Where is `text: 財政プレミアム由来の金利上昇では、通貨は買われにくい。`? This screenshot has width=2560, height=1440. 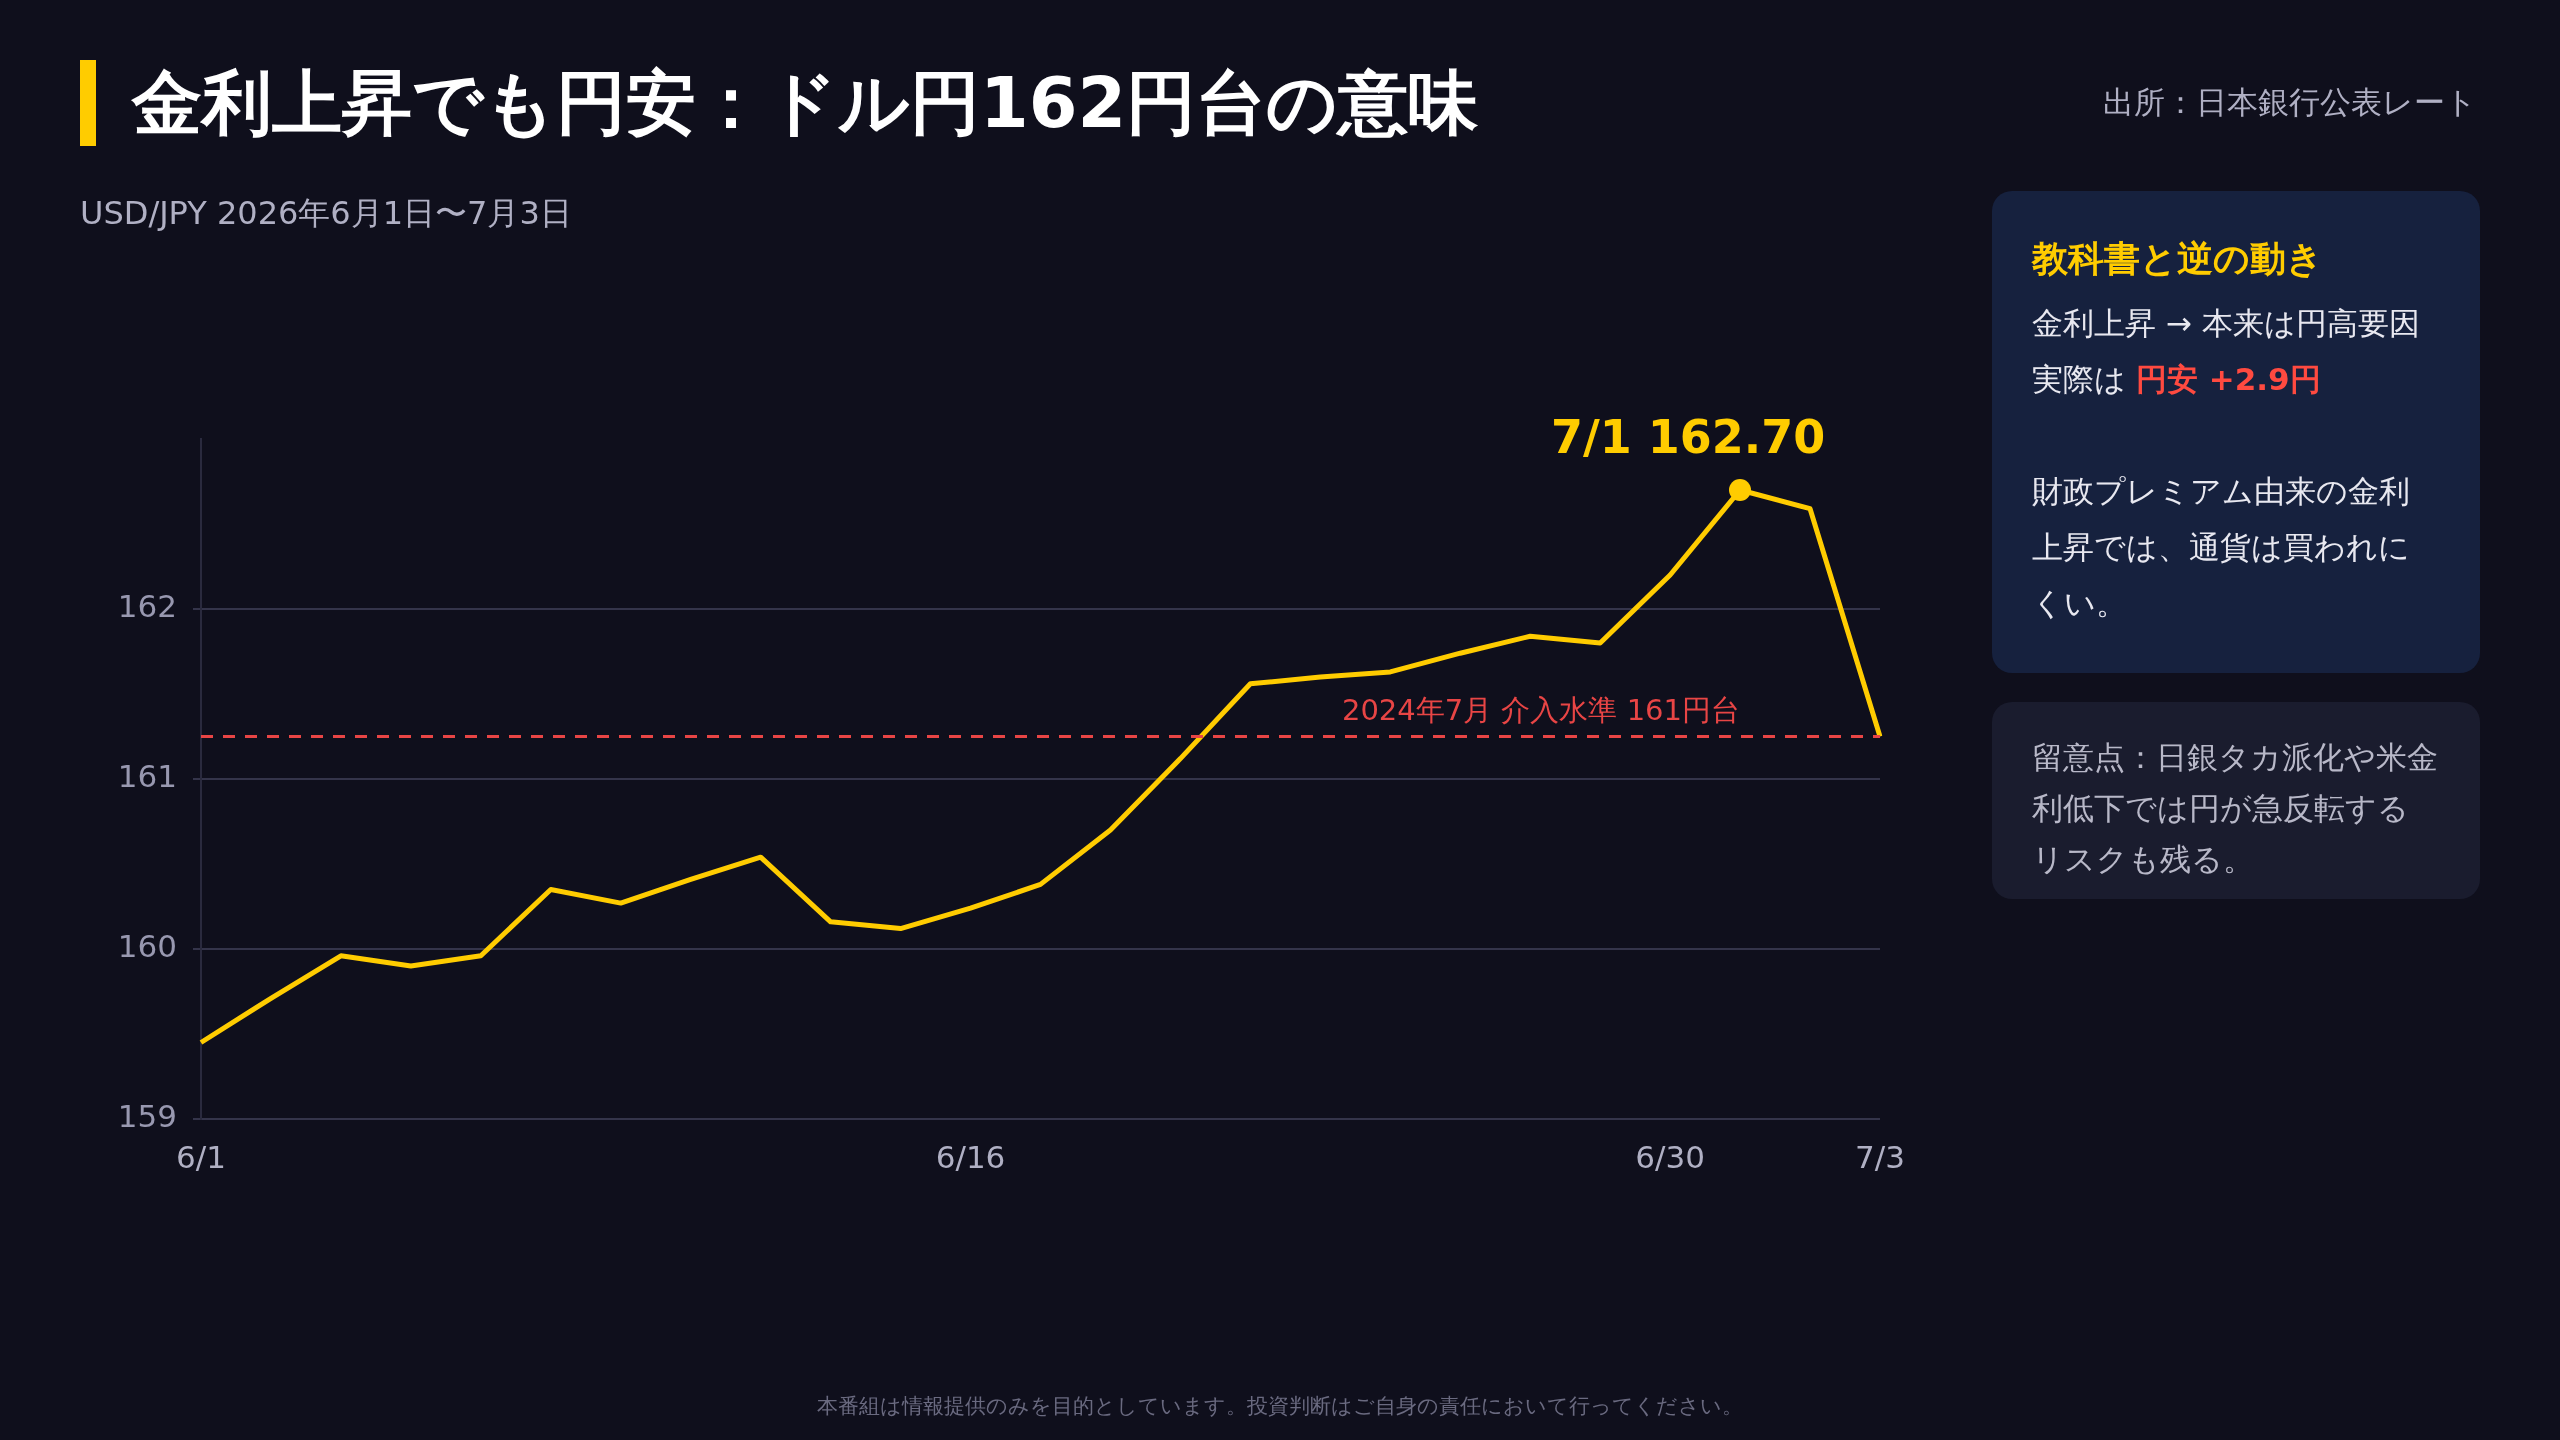 text: 財政プレミアム由来の金利上昇では、通貨は買われにくい。 is located at coordinates (2221, 547).